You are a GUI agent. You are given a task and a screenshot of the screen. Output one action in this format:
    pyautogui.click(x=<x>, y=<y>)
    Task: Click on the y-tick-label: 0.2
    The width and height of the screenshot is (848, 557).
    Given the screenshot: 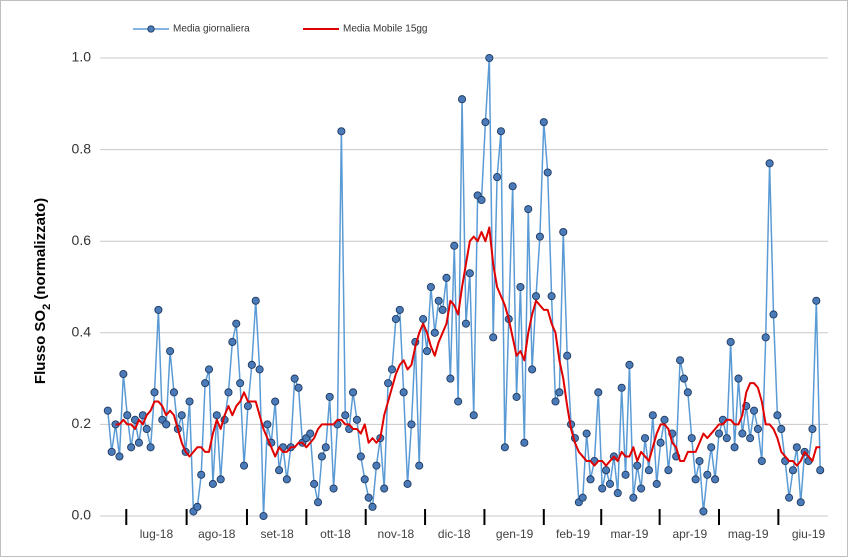 What is the action you would take?
    pyautogui.click(x=82, y=423)
    